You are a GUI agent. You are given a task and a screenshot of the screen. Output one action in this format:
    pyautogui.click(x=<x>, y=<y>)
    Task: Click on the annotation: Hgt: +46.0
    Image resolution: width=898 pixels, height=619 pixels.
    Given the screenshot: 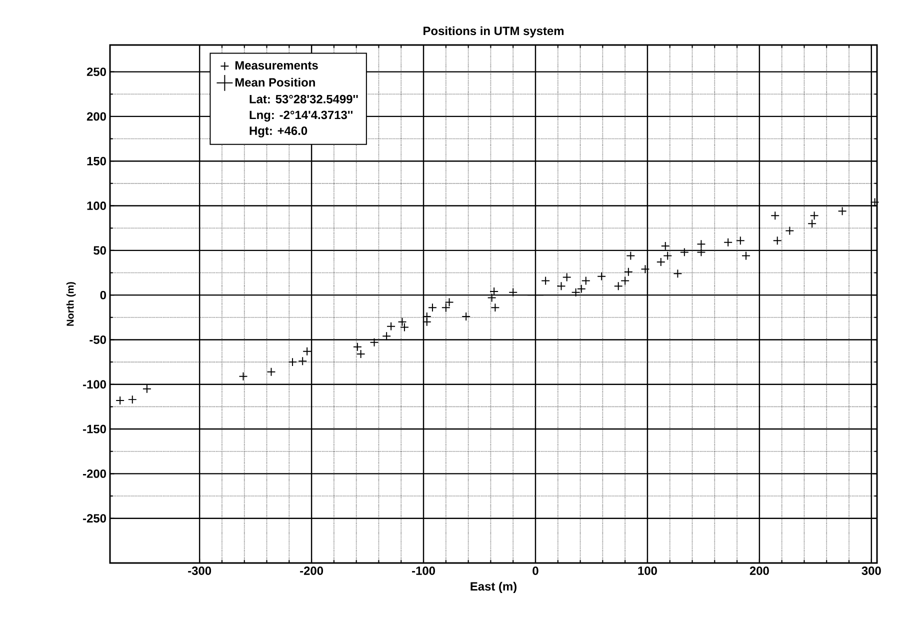 What is the action you would take?
    pyautogui.click(x=279, y=132)
    